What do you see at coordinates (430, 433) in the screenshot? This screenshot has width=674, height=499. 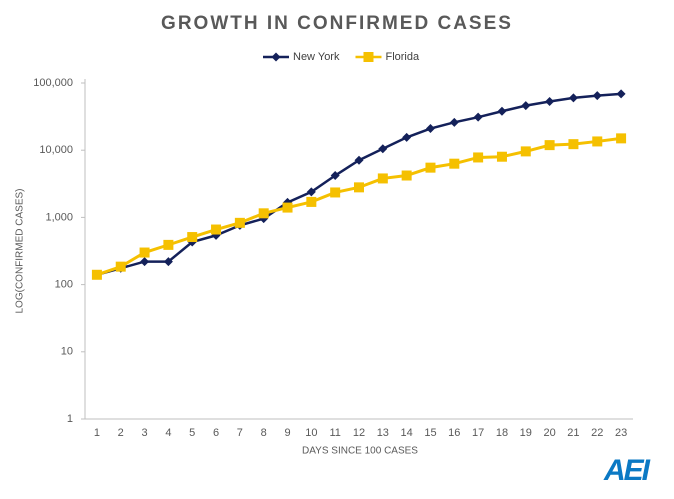 I see `x-tick-label: 15` at bounding box center [430, 433].